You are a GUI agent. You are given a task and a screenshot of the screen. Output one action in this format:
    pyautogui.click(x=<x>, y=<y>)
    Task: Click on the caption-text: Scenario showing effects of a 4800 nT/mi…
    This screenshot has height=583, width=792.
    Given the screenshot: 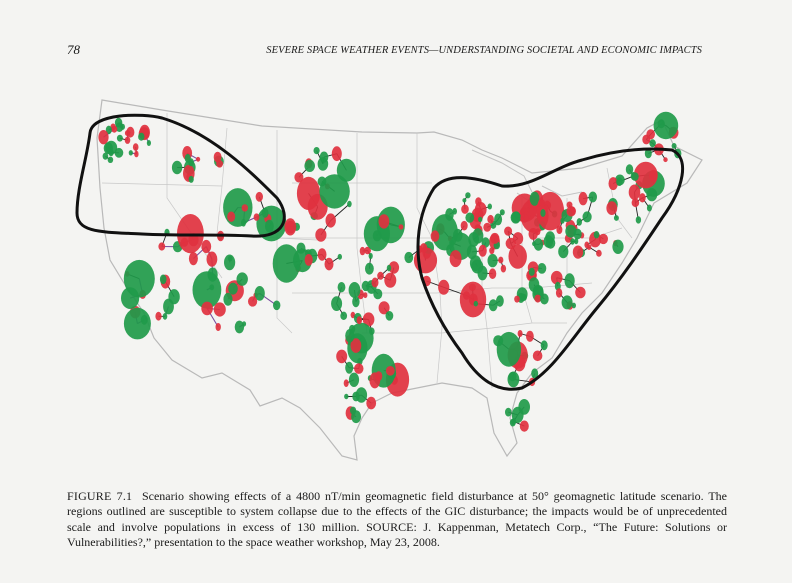 What is the action you would take?
    pyautogui.click(x=397, y=519)
    